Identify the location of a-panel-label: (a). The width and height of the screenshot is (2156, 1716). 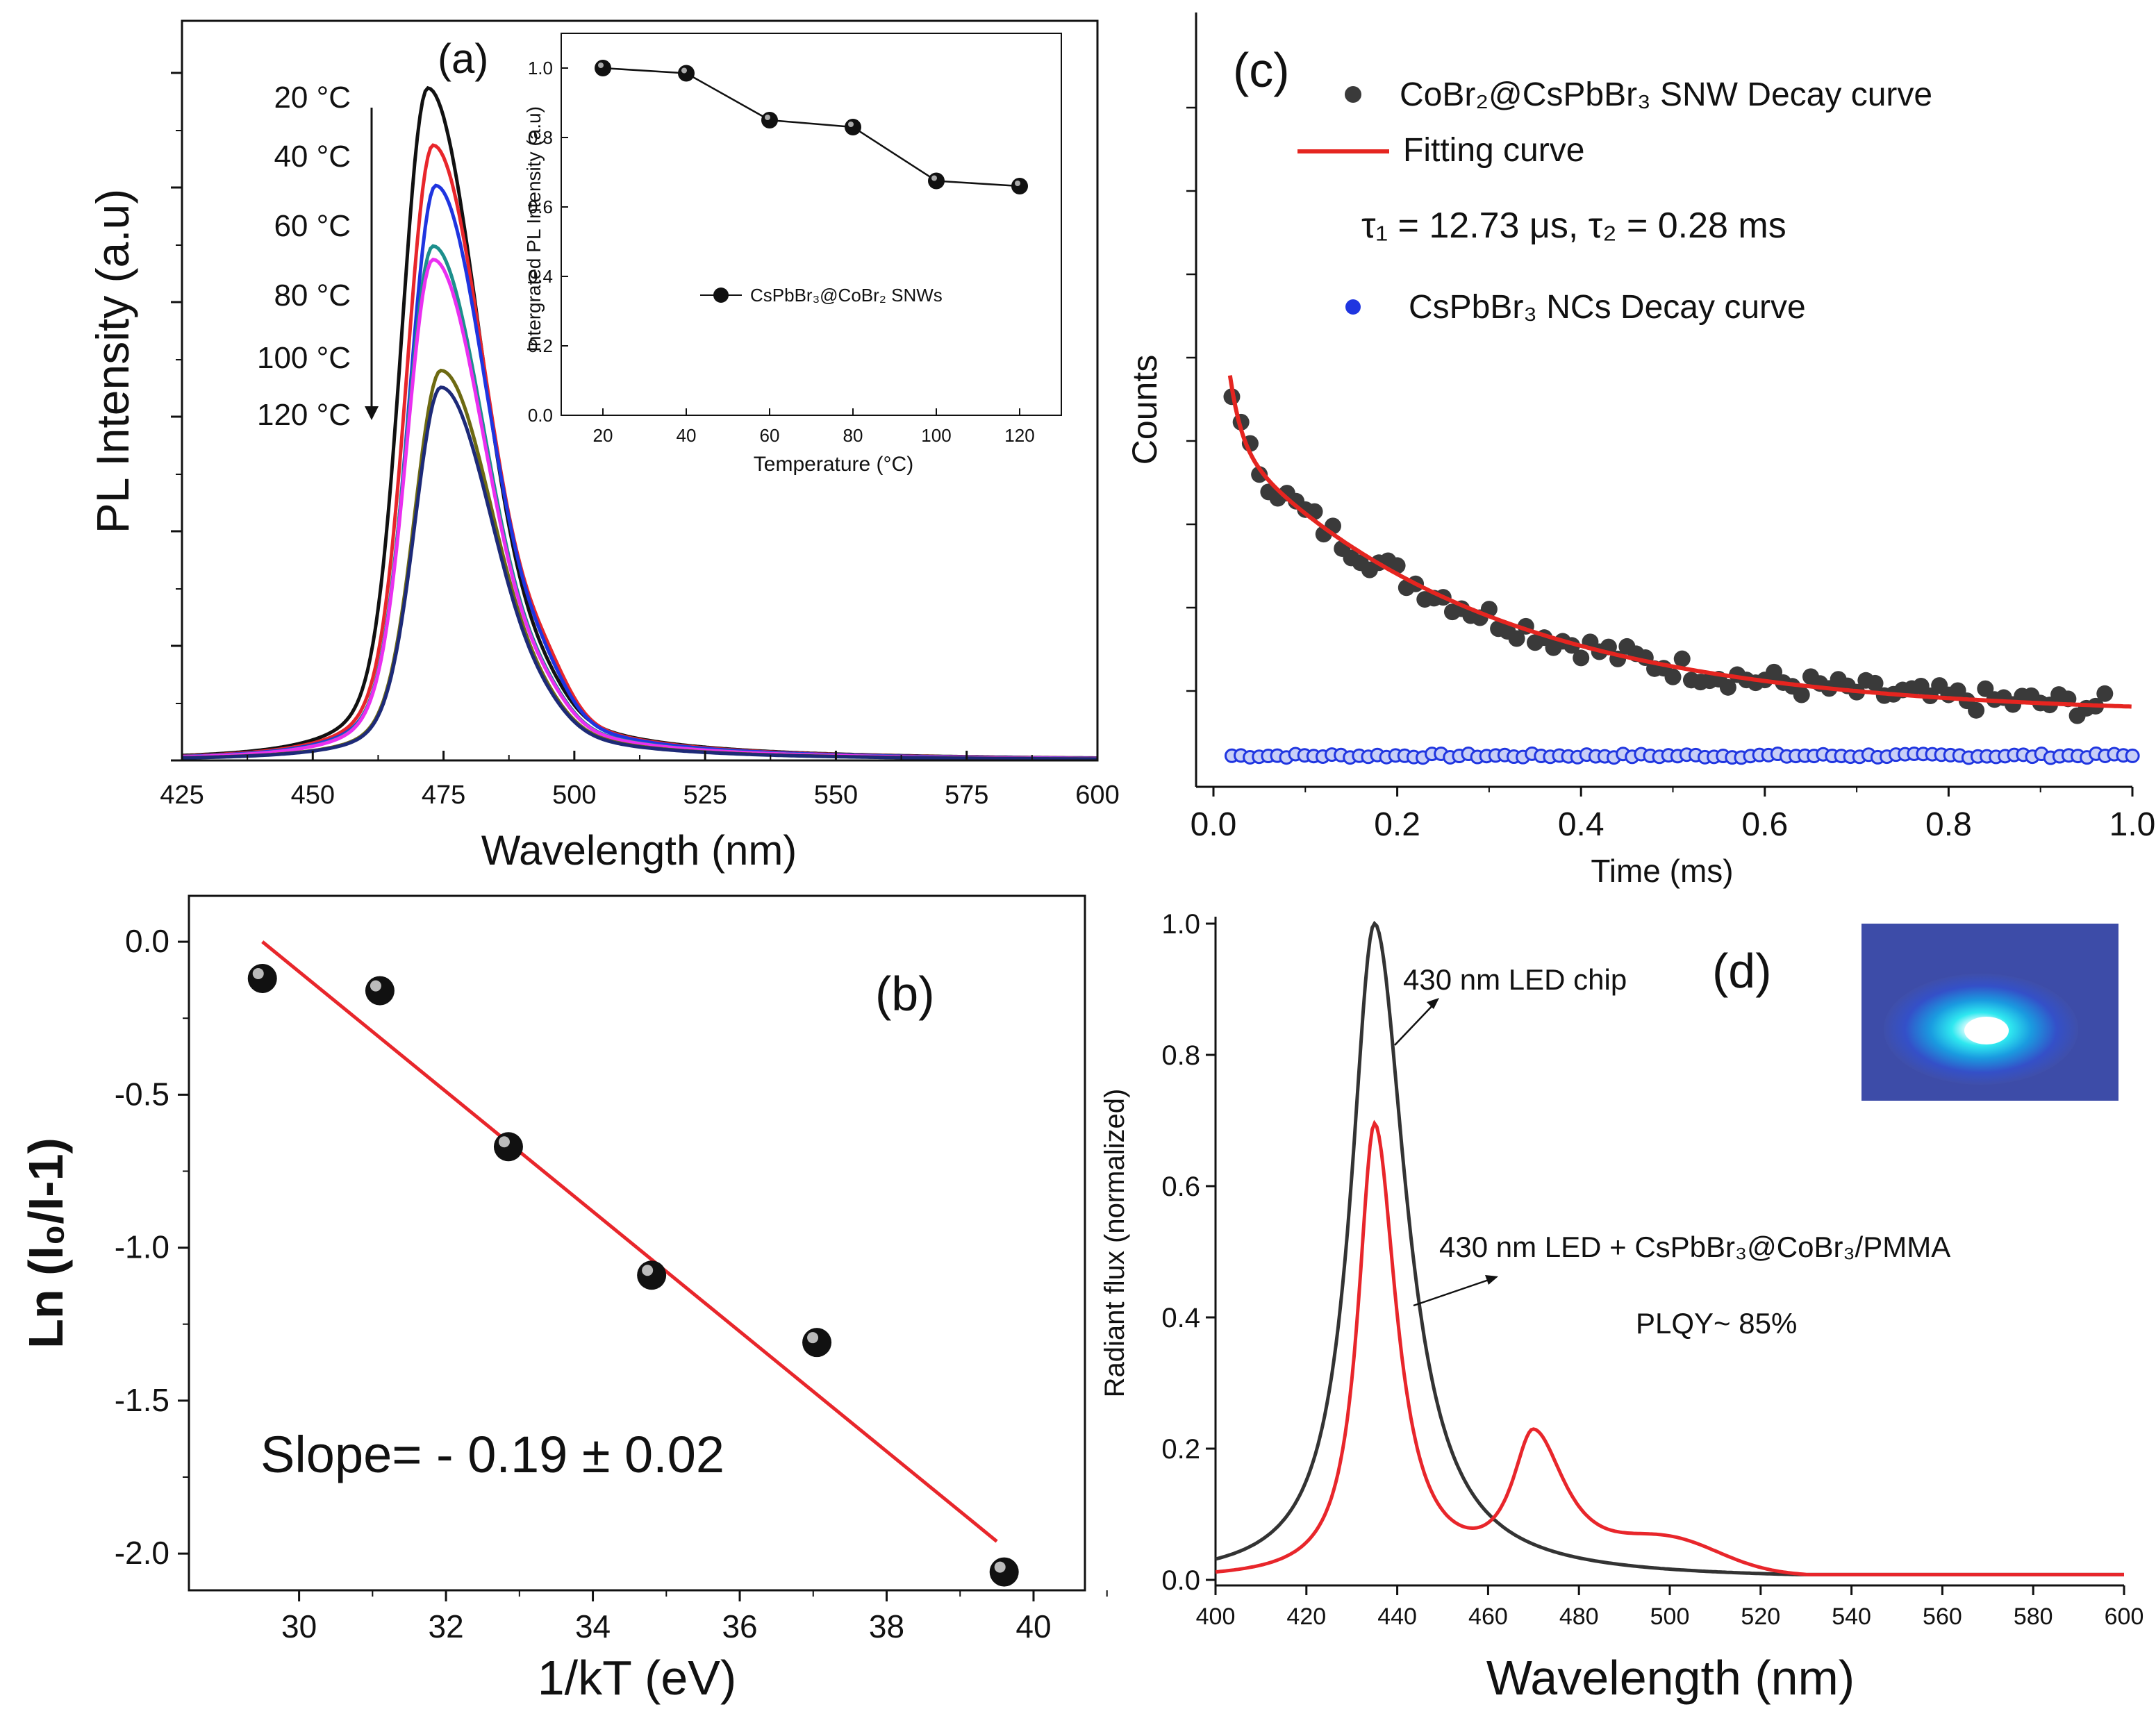
(463, 58).